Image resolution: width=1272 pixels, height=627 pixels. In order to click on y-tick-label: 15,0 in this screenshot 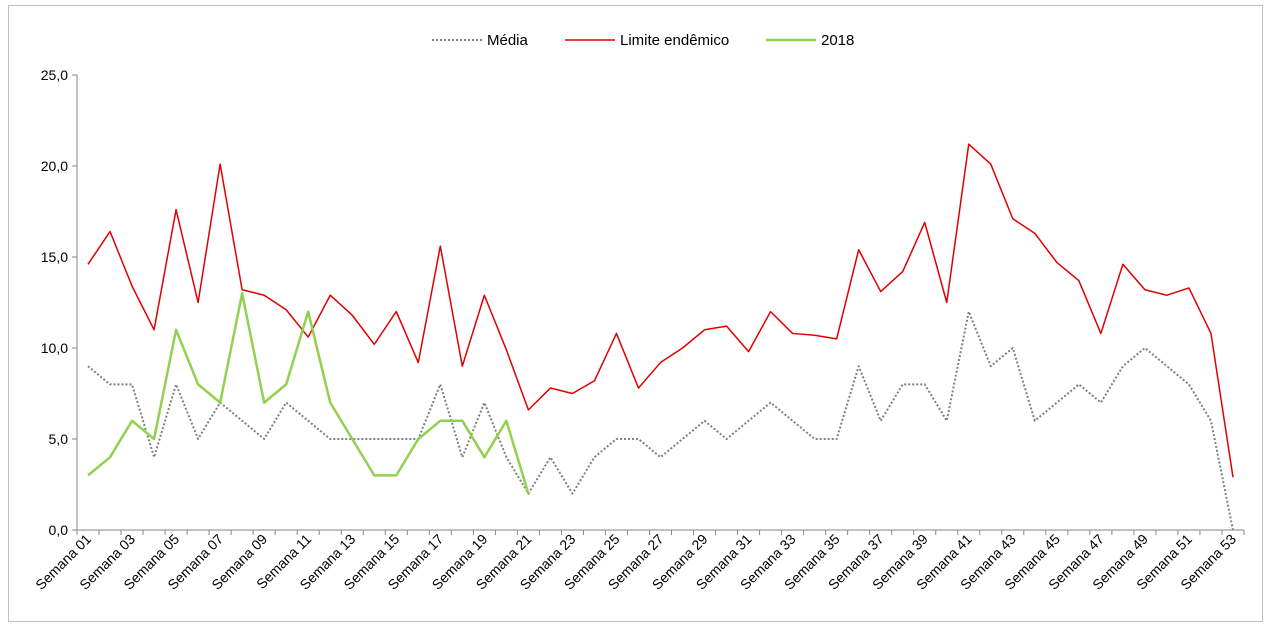, I will do `click(54, 257)`.